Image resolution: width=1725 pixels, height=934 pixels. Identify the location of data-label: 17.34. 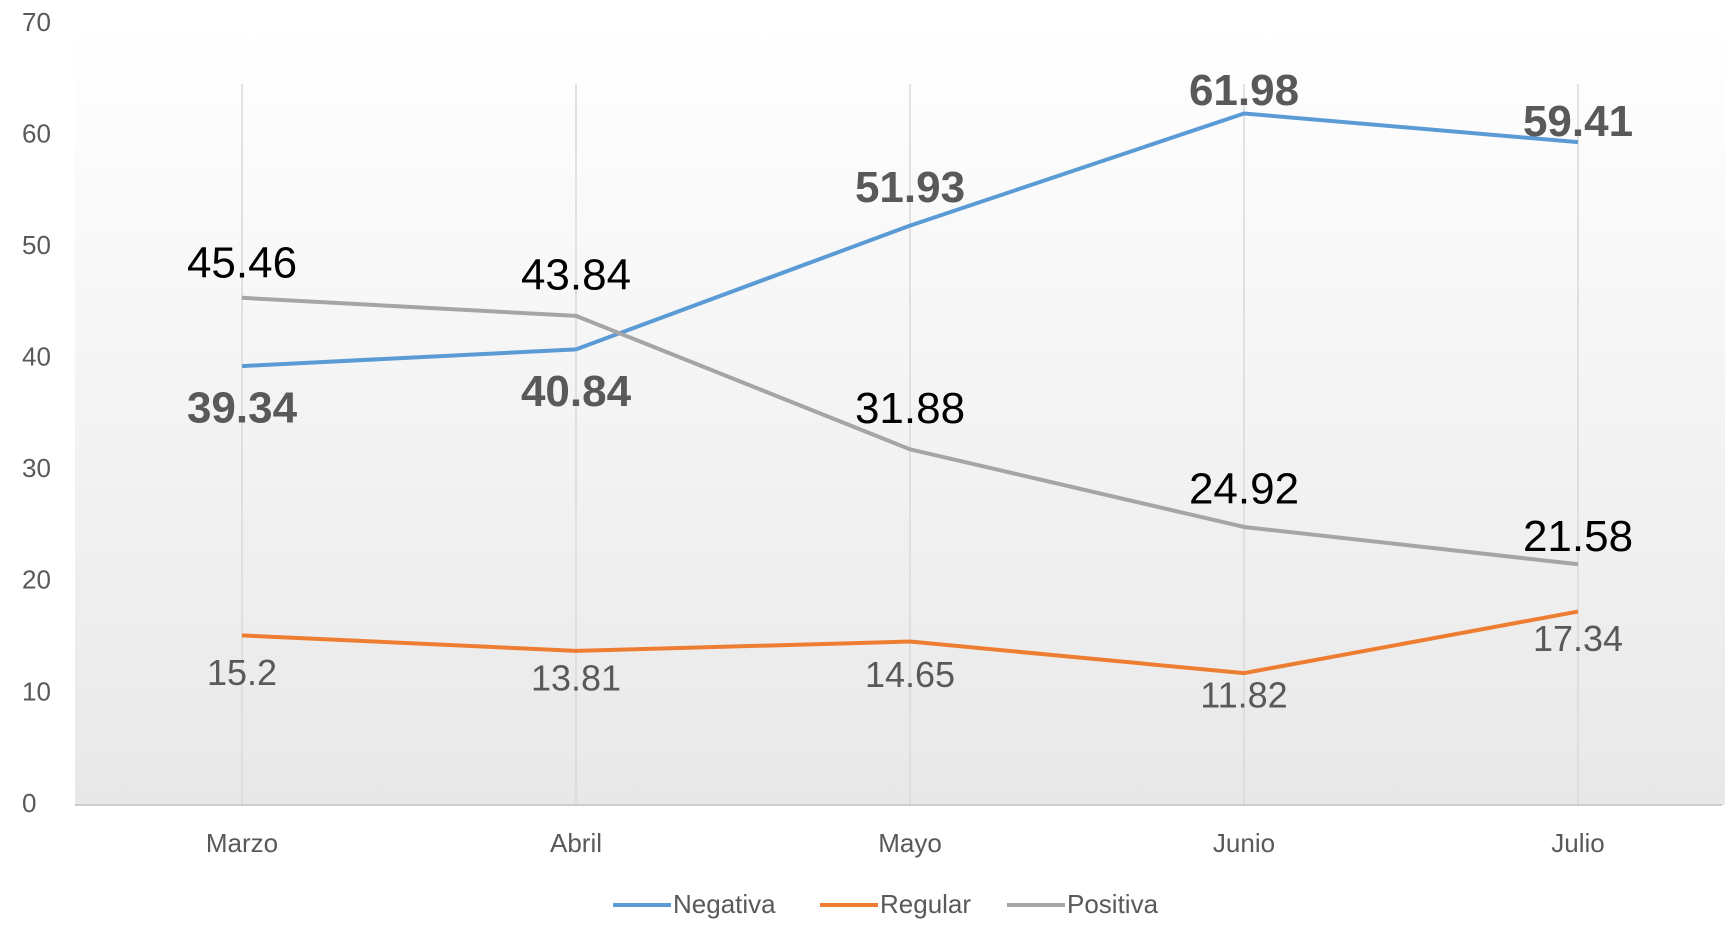
(1578, 638).